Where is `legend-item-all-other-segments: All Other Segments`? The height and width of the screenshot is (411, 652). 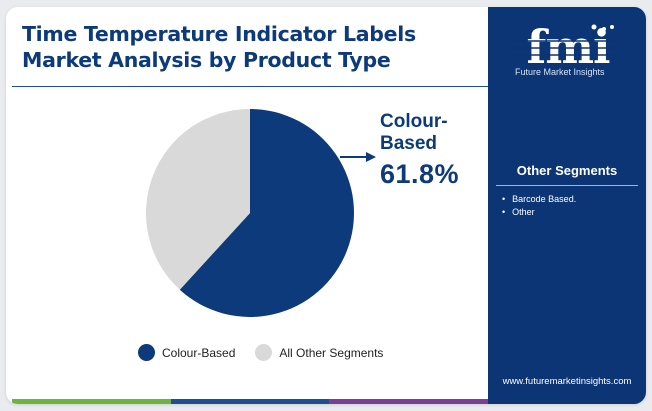
legend-item-all-other-segments: All Other Segments is located at coordinates (319, 352).